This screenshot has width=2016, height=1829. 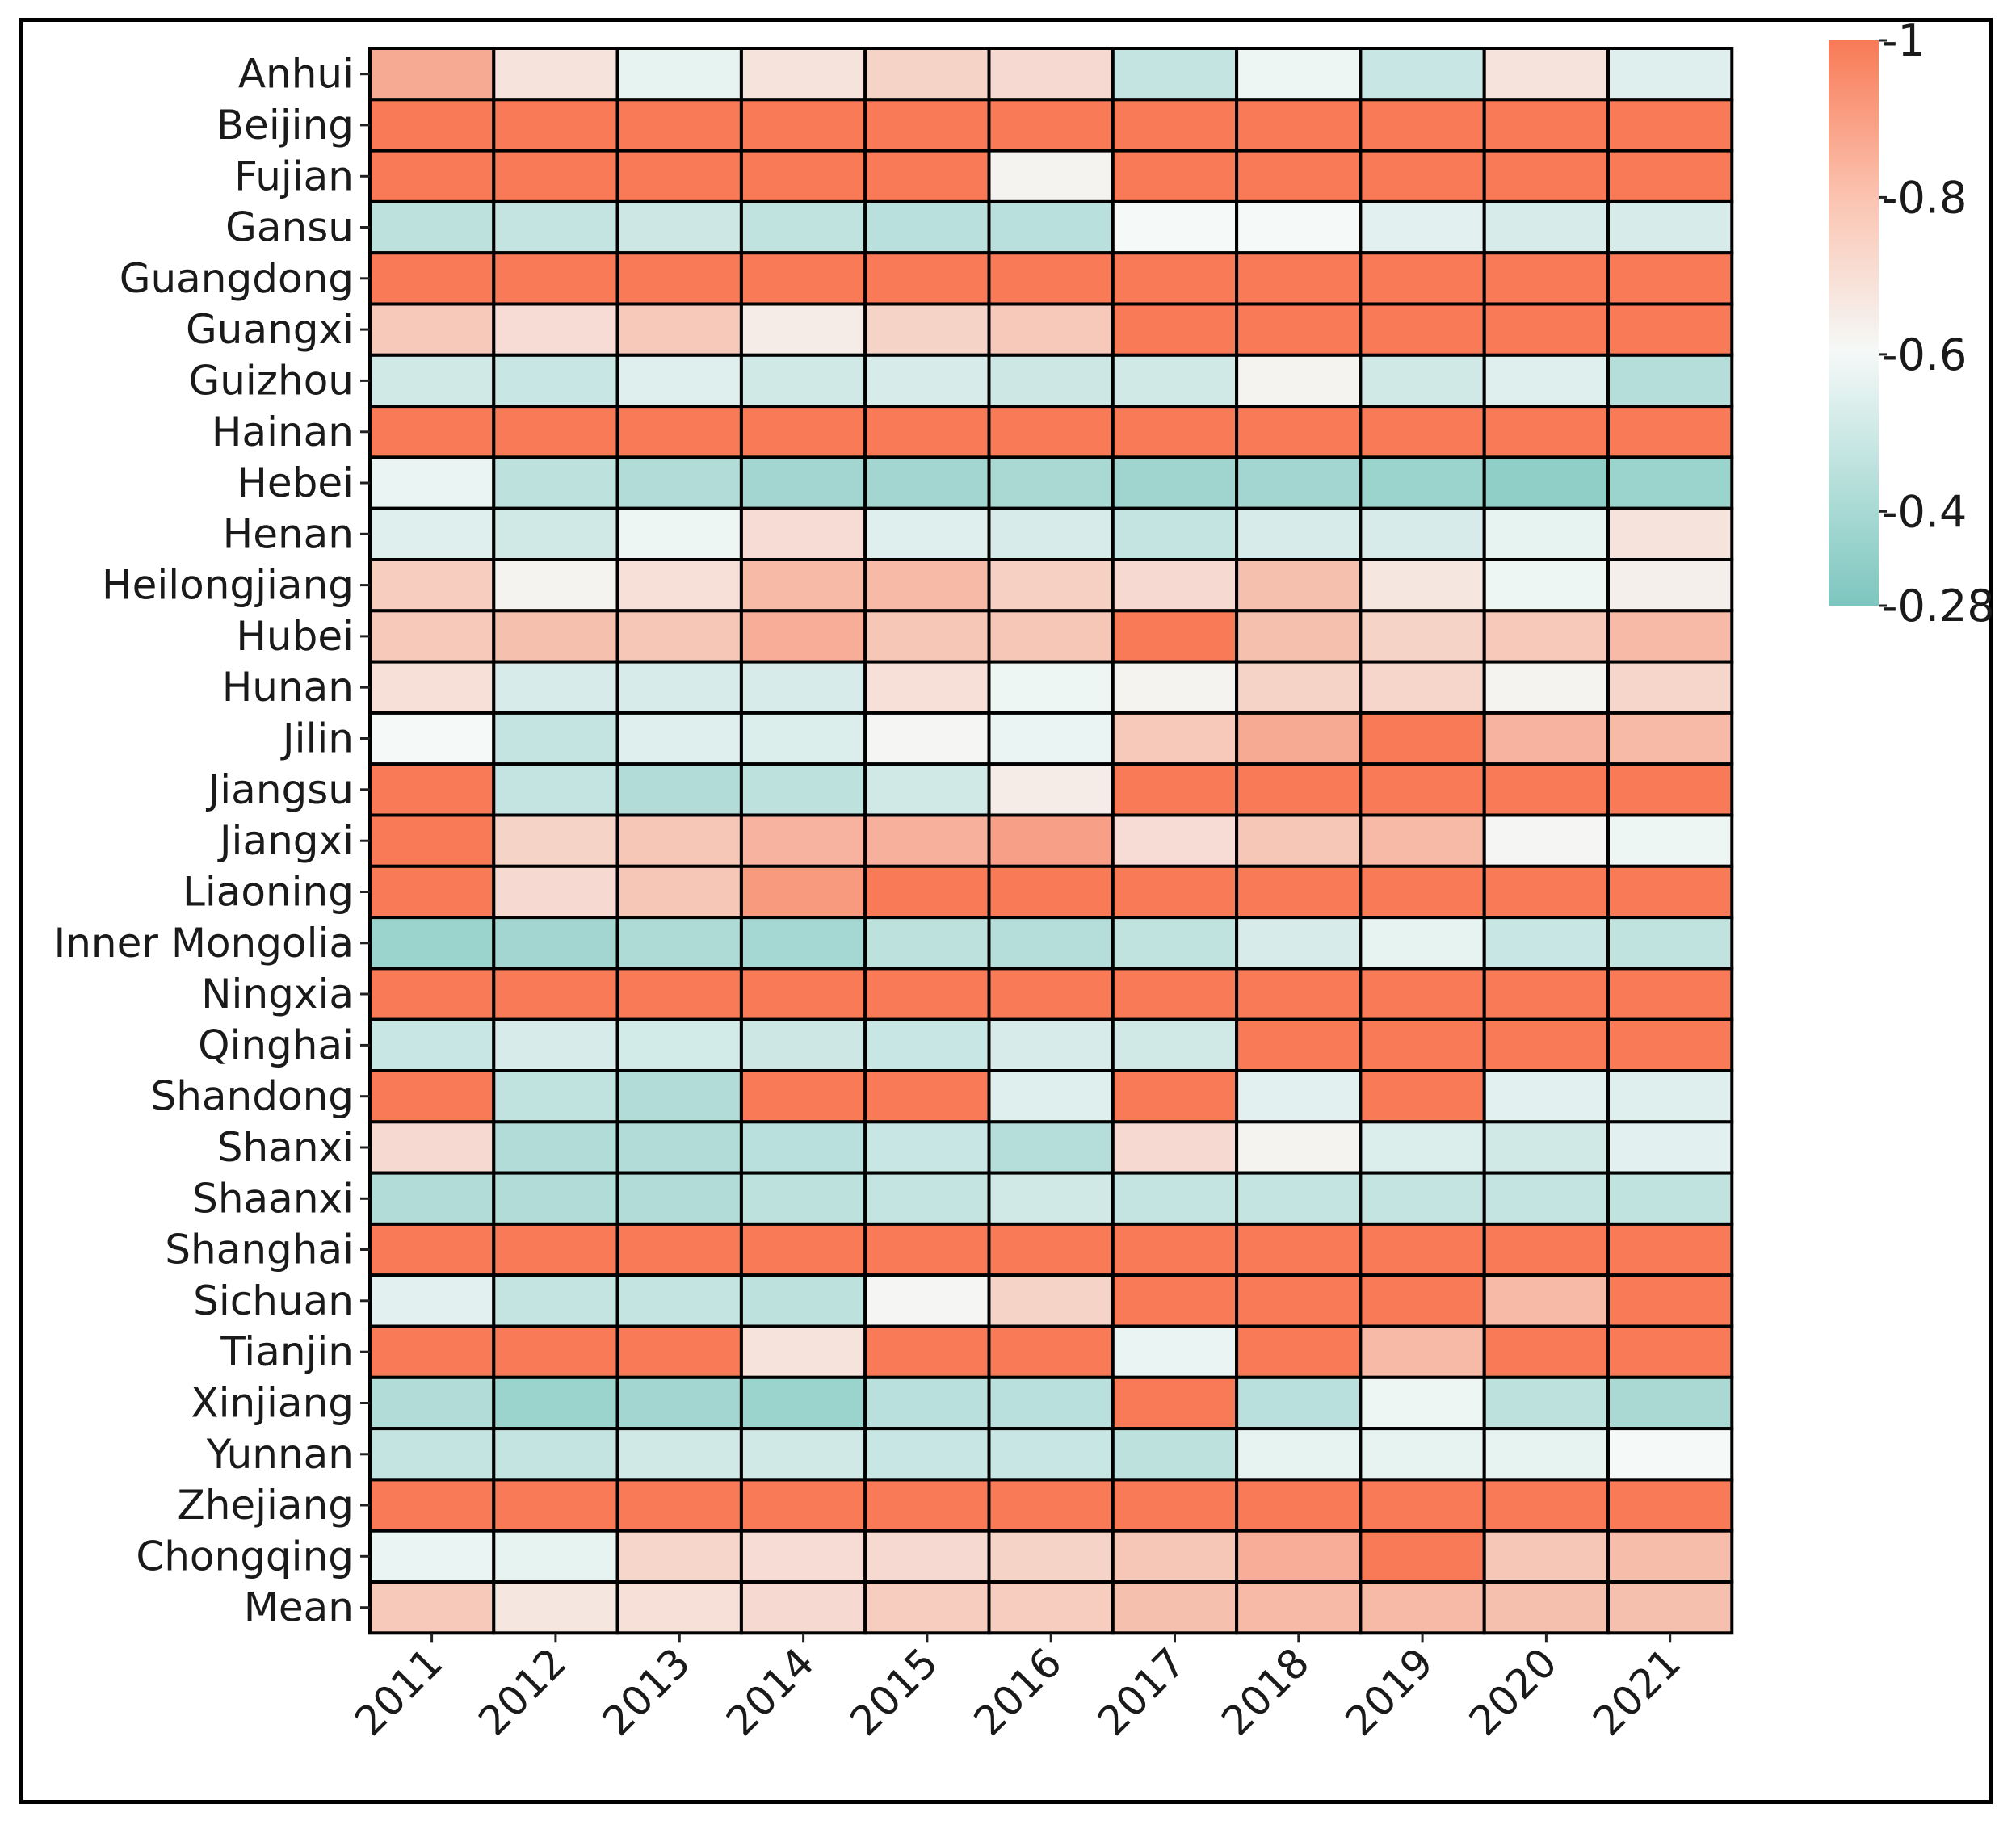 What do you see at coordinates (679, 1403) in the screenshot?
I see `heatmap-cell-xinjiang-2013` at bounding box center [679, 1403].